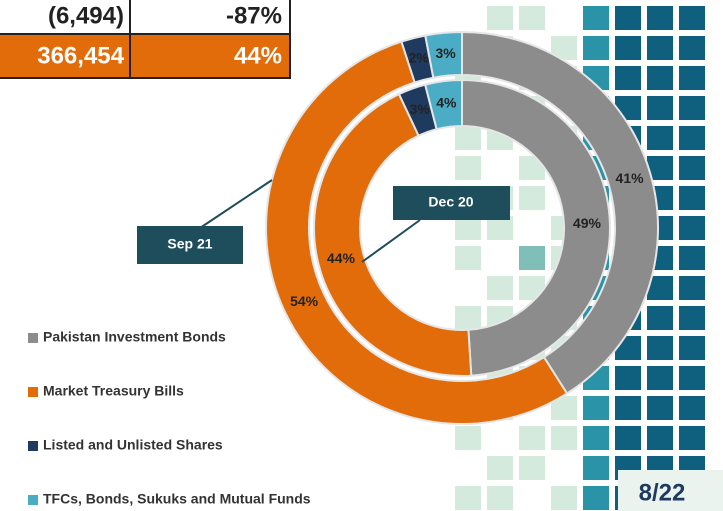 This screenshot has height=511, width=723. I want to click on page-number: 8/22, so click(662, 492).